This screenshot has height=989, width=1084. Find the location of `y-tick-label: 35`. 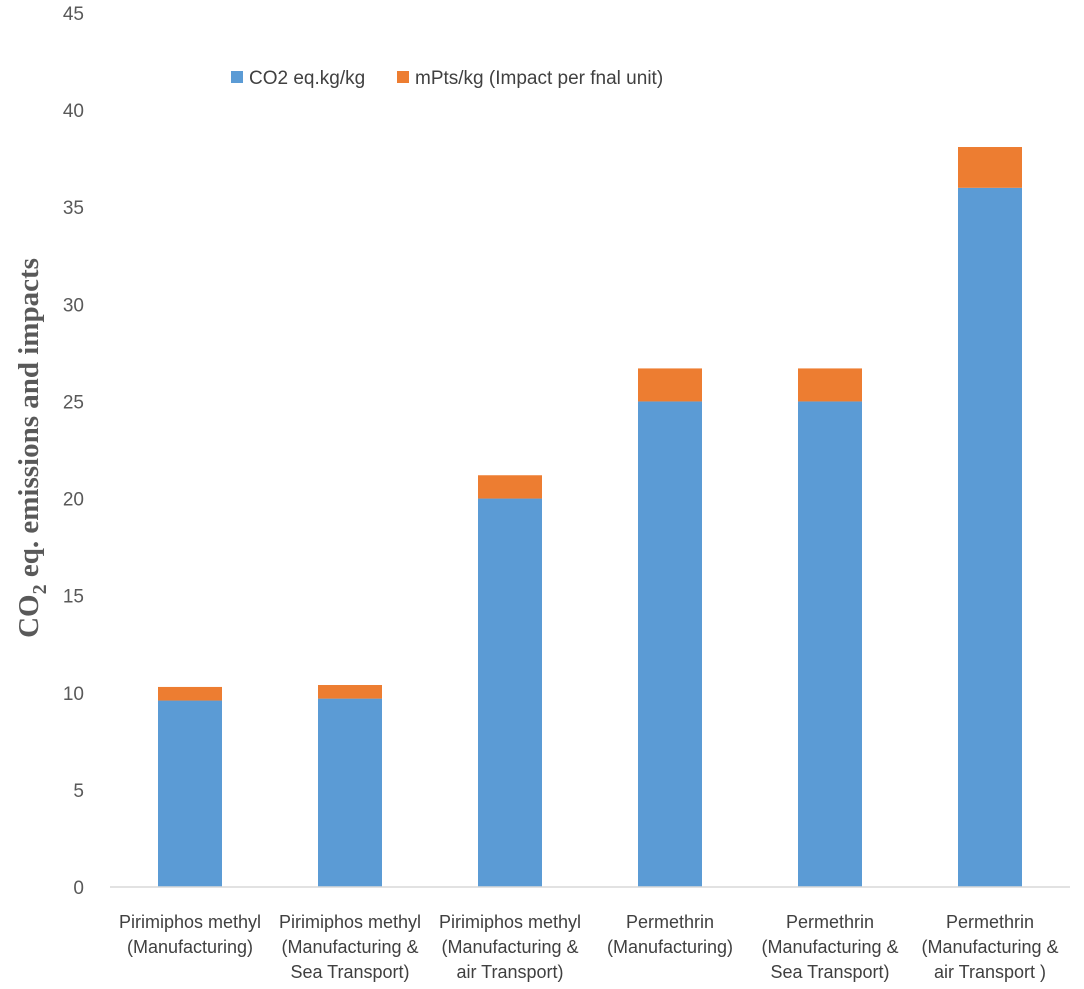

y-tick-label: 35 is located at coordinates (73, 208).